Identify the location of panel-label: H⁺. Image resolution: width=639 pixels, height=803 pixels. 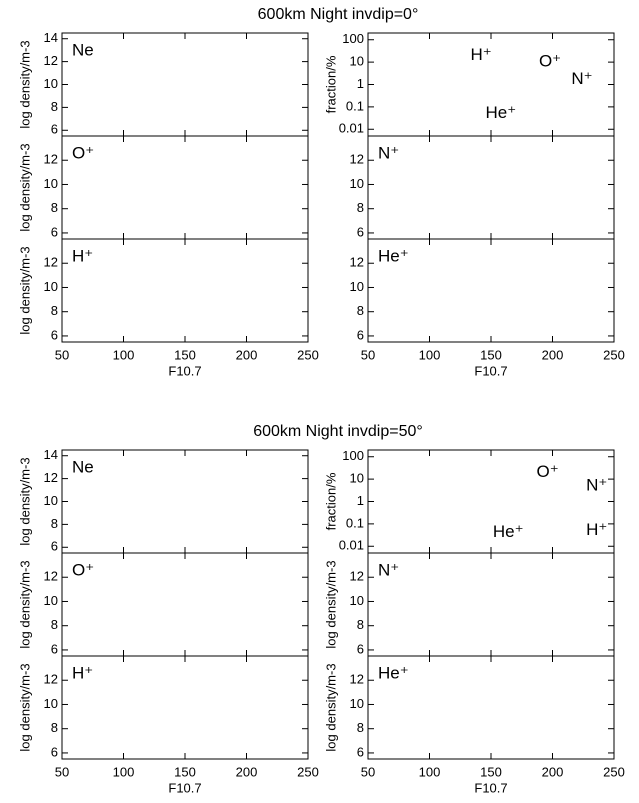
(82, 672).